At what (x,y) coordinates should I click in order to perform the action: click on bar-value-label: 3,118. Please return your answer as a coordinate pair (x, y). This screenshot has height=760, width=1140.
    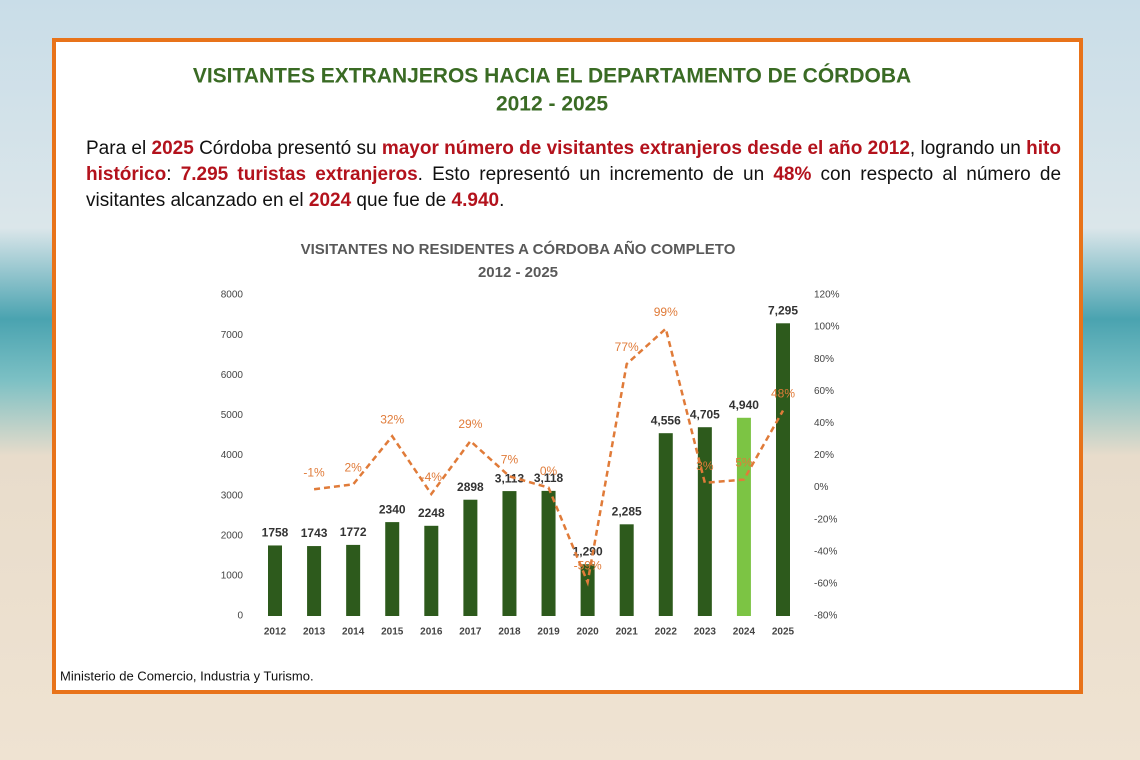
    Looking at the image, I should click on (549, 478).